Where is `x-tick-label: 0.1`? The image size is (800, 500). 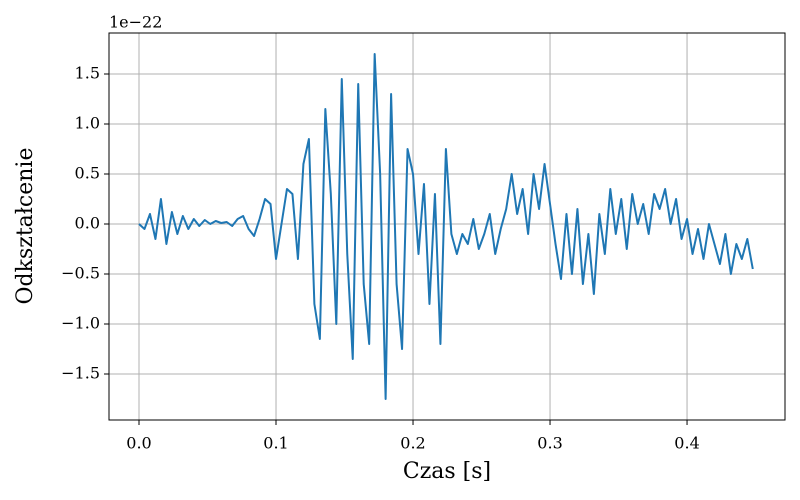 x-tick-label: 0.1 is located at coordinates (275, 443).